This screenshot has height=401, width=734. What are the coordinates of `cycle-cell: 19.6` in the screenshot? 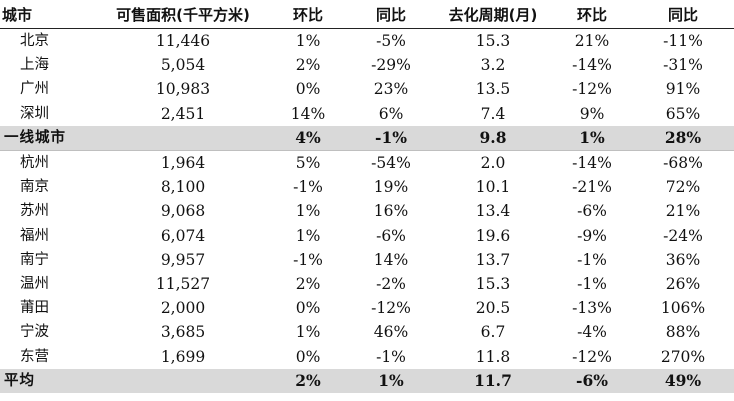 It's located at (493, 235).